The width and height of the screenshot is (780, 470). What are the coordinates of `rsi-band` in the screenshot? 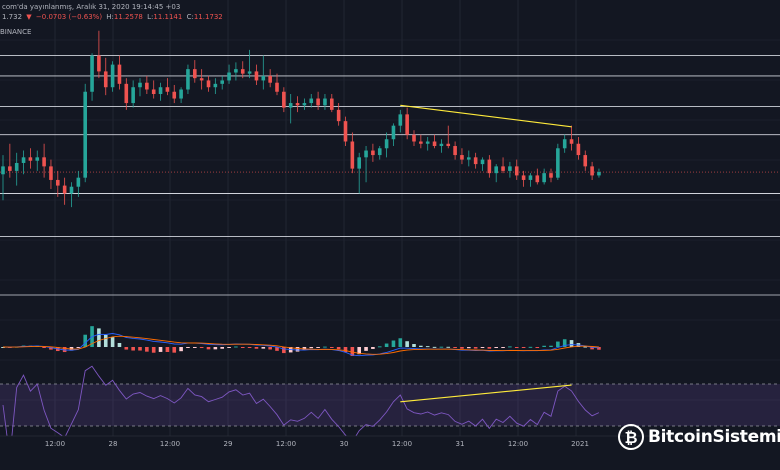 It's located at (390, 405).